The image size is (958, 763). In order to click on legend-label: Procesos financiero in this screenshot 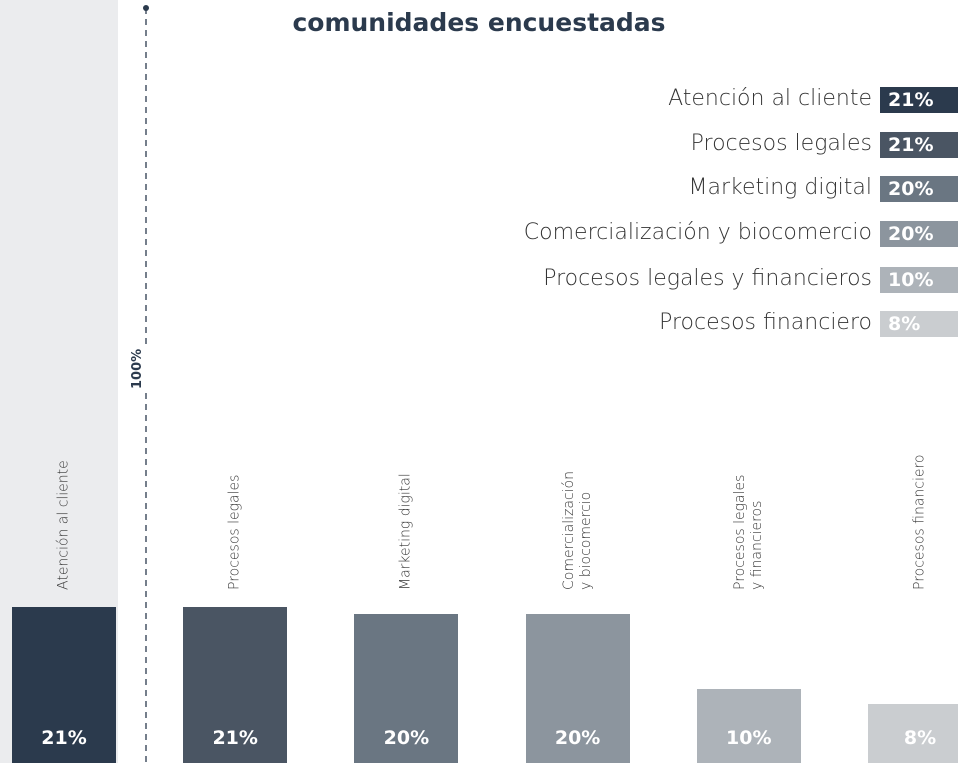, I will do `click(765, 322)`.